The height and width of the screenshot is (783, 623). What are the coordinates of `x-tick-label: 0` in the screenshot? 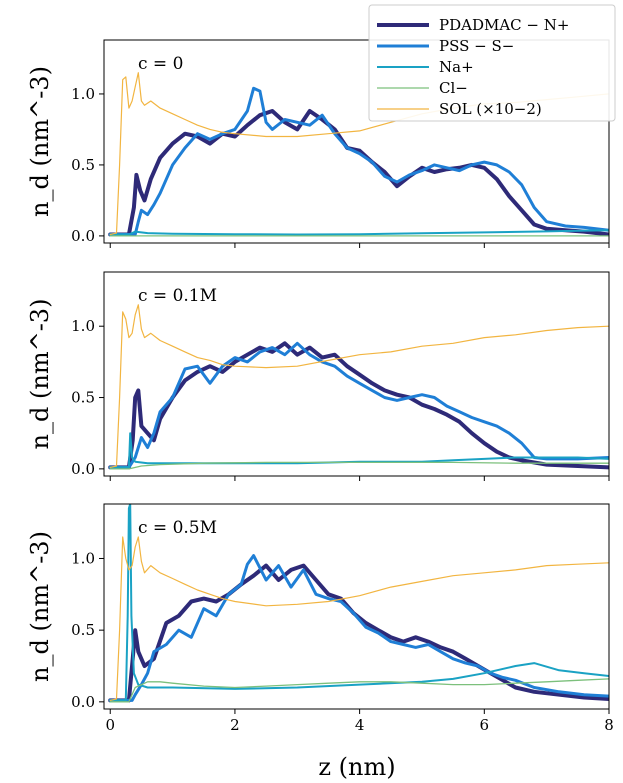 It's located at (110, 725).